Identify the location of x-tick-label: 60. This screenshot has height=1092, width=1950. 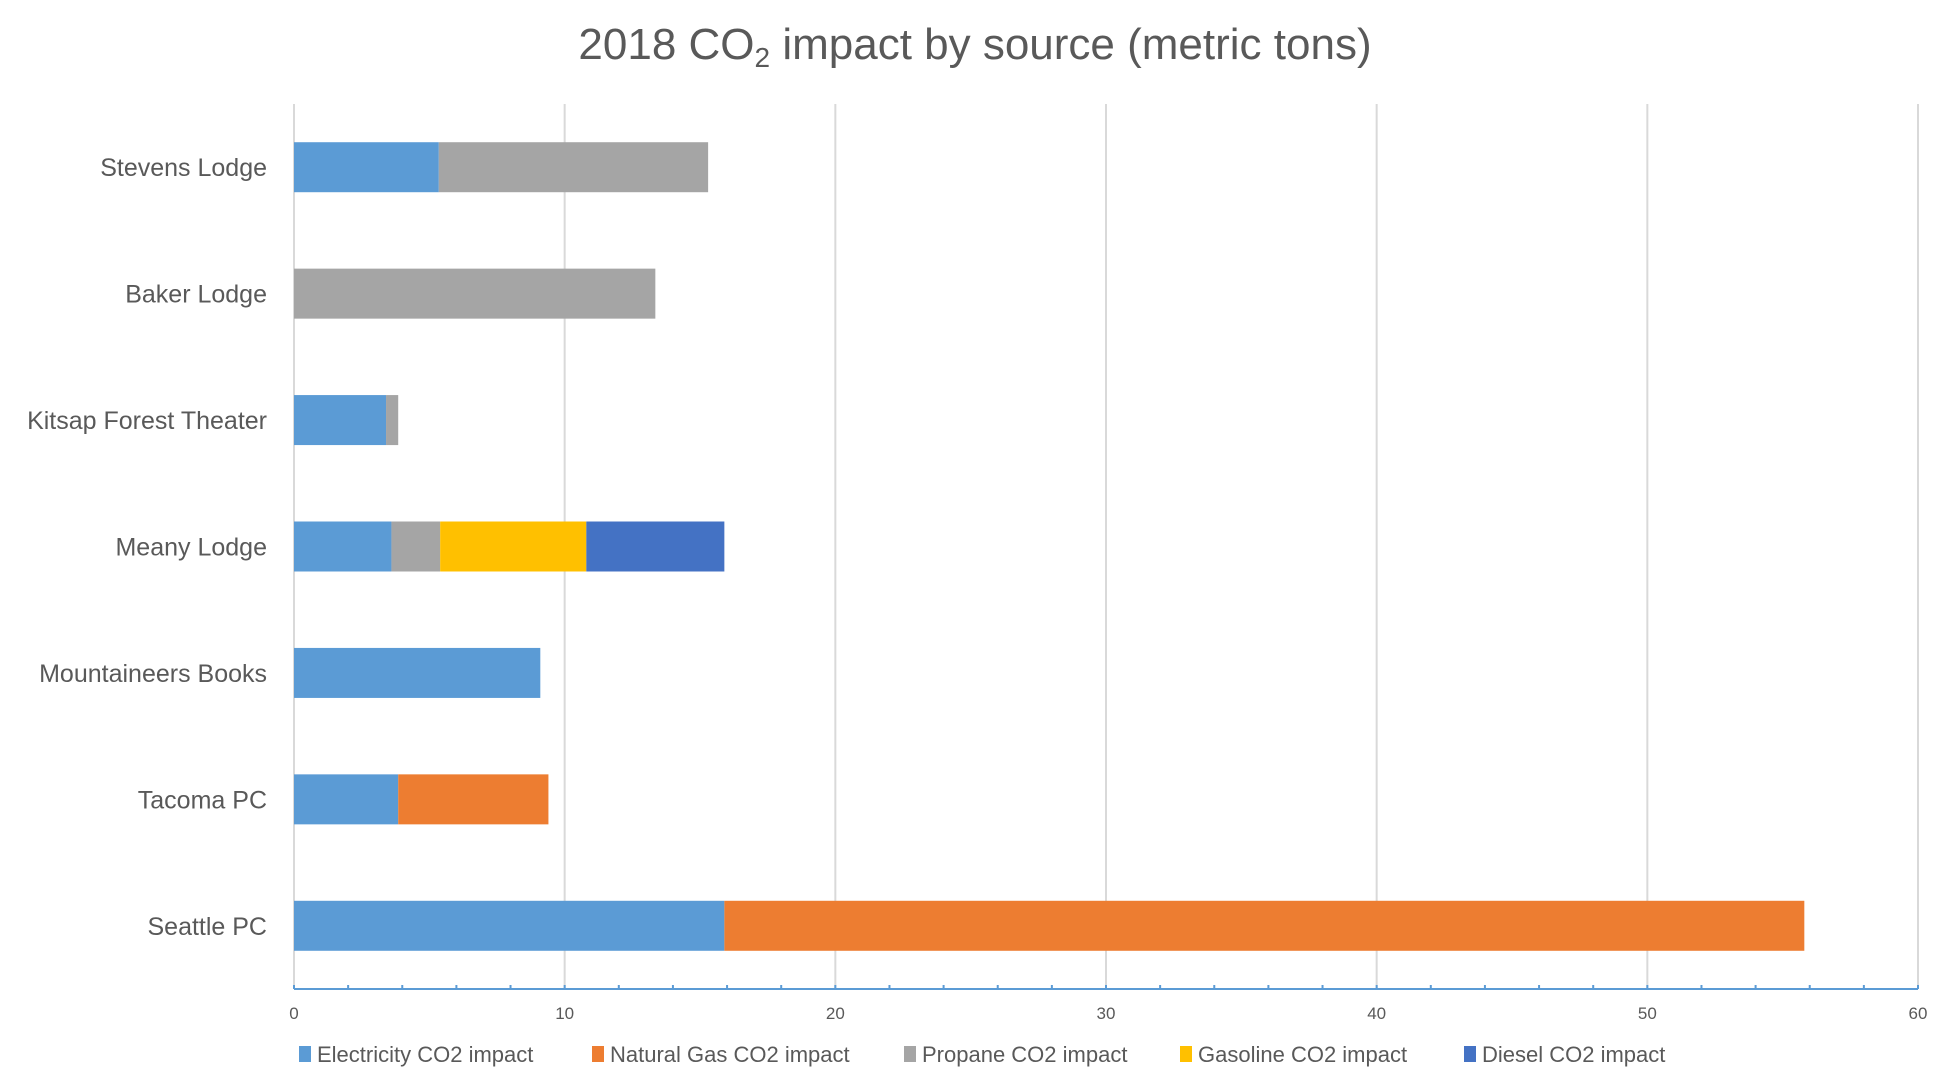
(1918, 1013).